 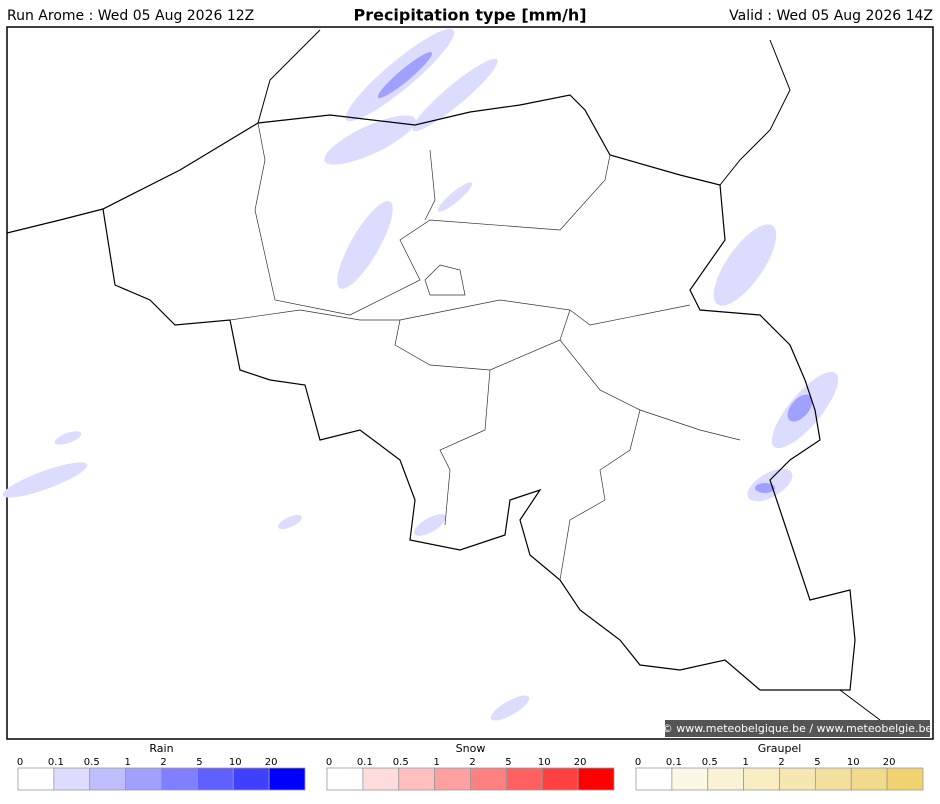 What do you see at coordinates (130, 16) in the screenshot?
I see `run-label: Run Arome : Wed 05 Aug 2026 12Z` at bounding box center [130, 16].